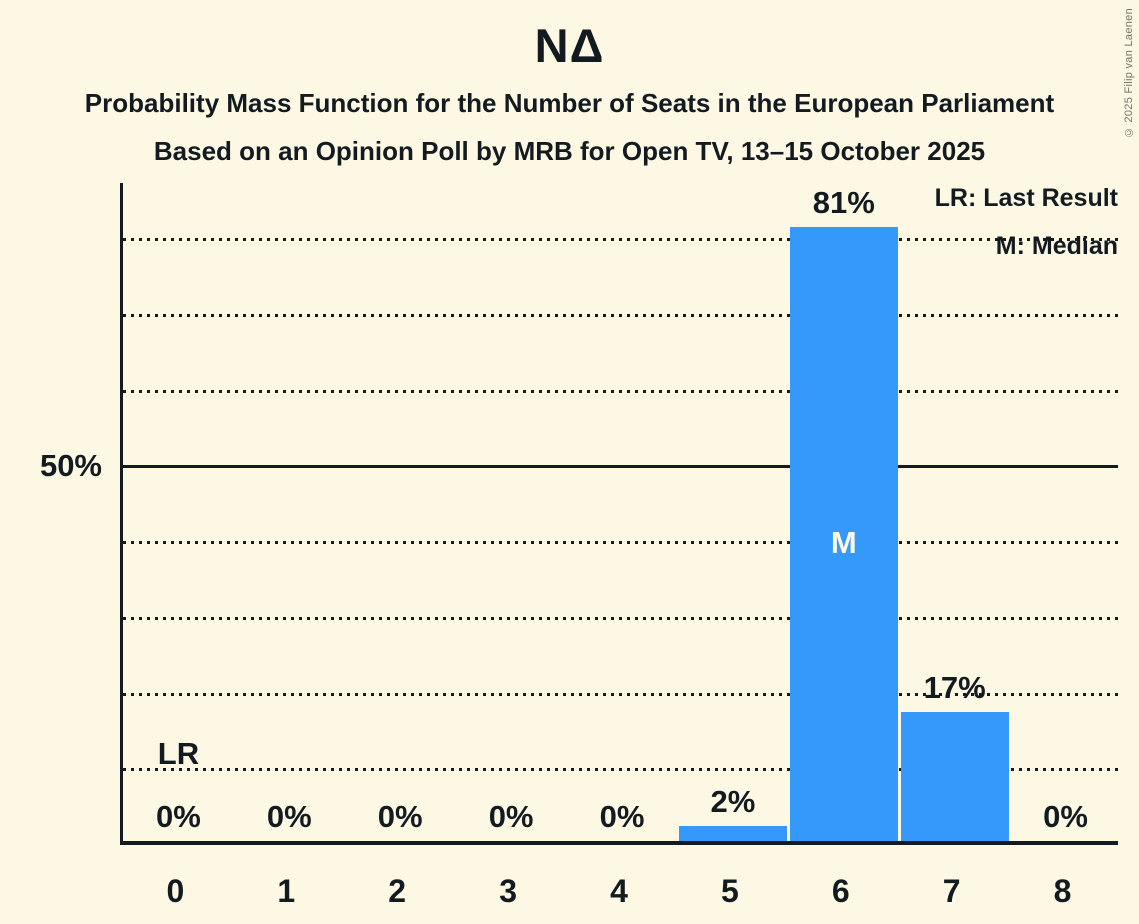  What do you see at coordinates (620, 618) in the screenshot?
I see `gridline-30pct` at bounding box center [620, 618].